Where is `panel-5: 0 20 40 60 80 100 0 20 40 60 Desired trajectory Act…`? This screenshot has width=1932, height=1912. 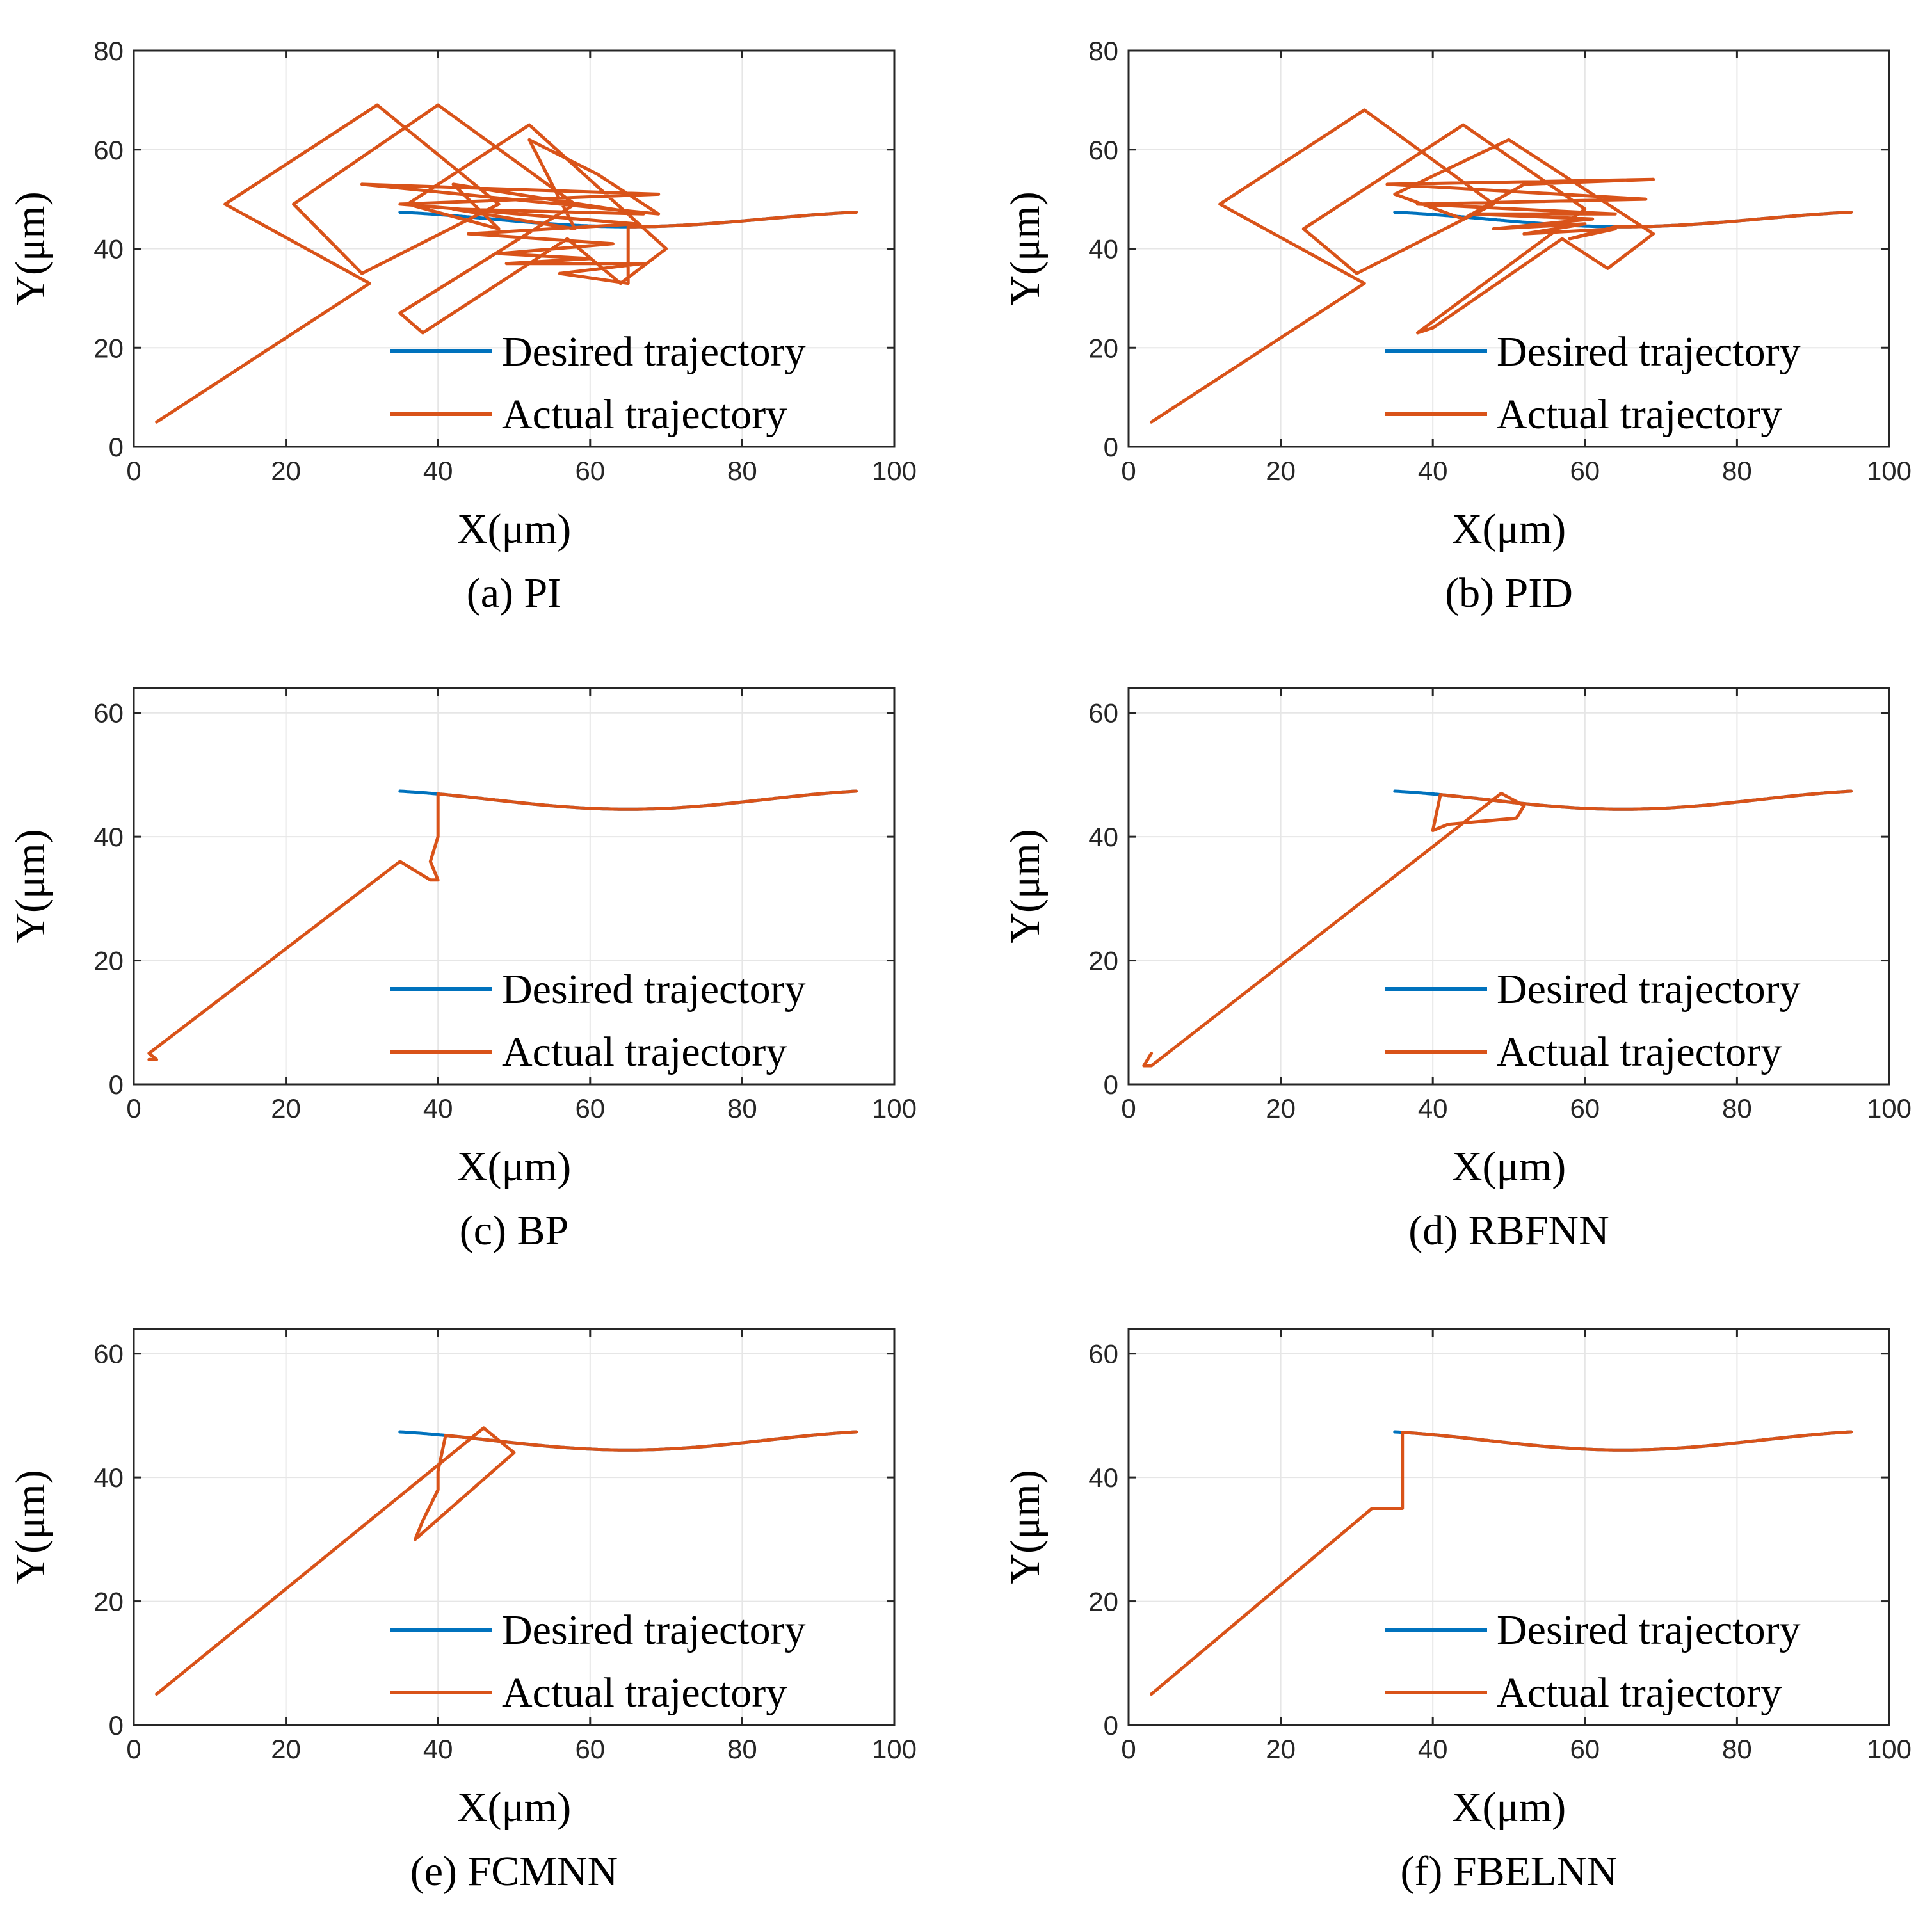 panel-5: 0 20 40 60 80 100 0 20 40 60 Desired trajectory Act… is located at coordinates (462, 1611).